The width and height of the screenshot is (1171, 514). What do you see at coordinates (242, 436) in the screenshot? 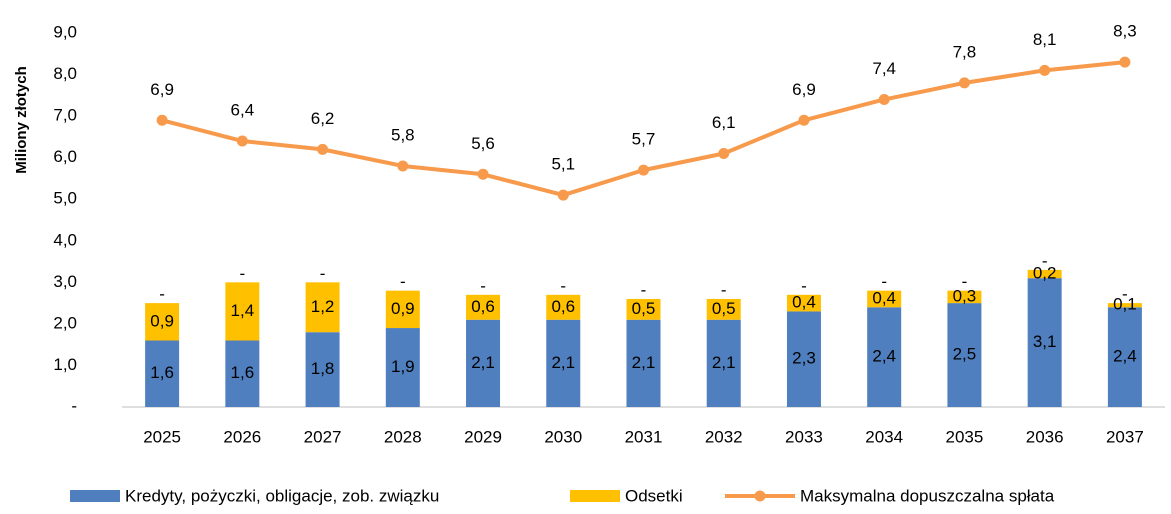
I see `x-tick-label: 2026` at bounding box center [242, 436].